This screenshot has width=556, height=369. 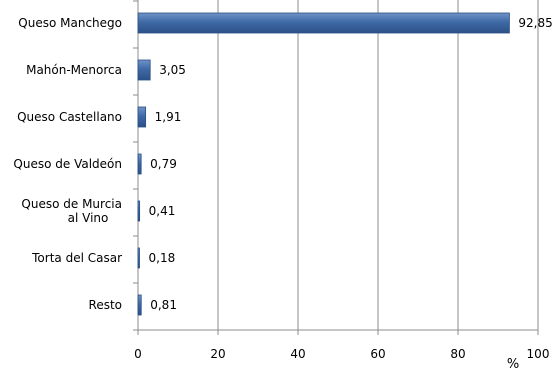 What do you see at coordinates (168, 117) in the screenshot?
I see `bar-value-label: 1,91` at bounding box center [168, 117].